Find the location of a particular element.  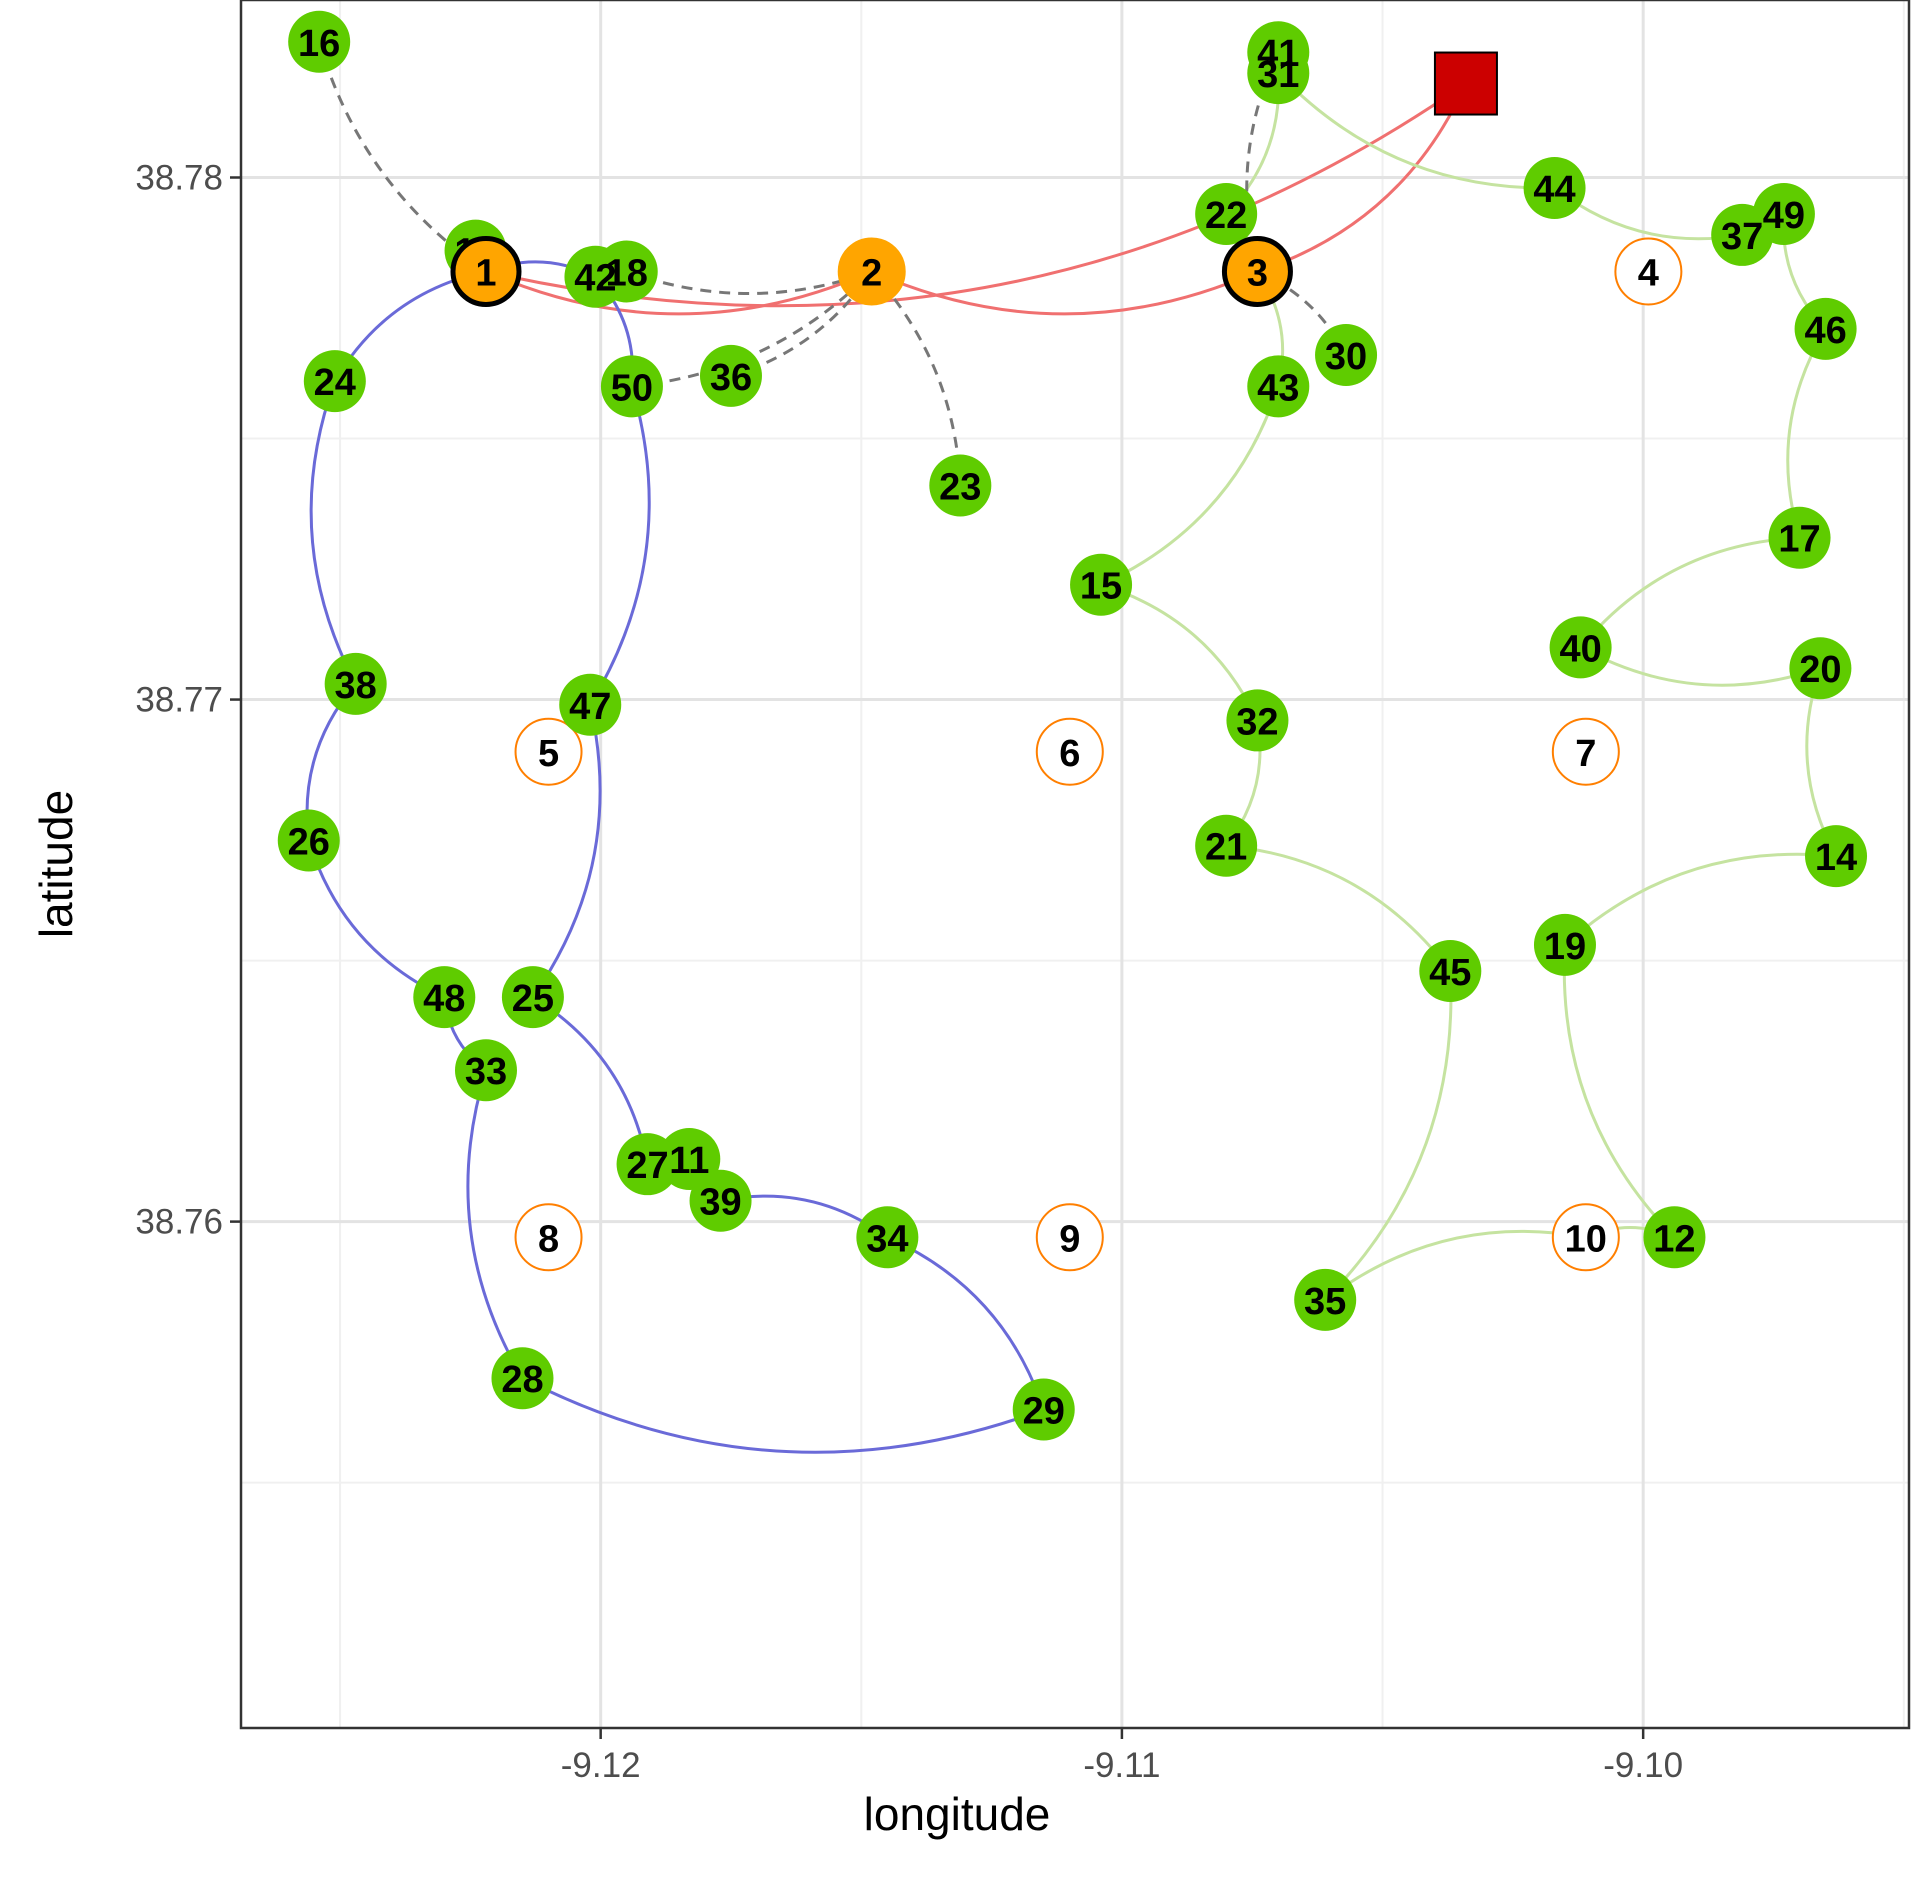

customer-label: 22 is located at coordinates (1226, 216).